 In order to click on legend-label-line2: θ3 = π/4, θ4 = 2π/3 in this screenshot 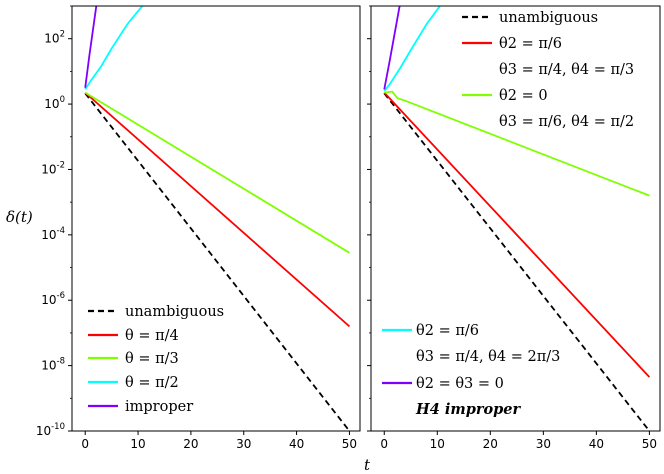, I will do `click(488, 357)`.